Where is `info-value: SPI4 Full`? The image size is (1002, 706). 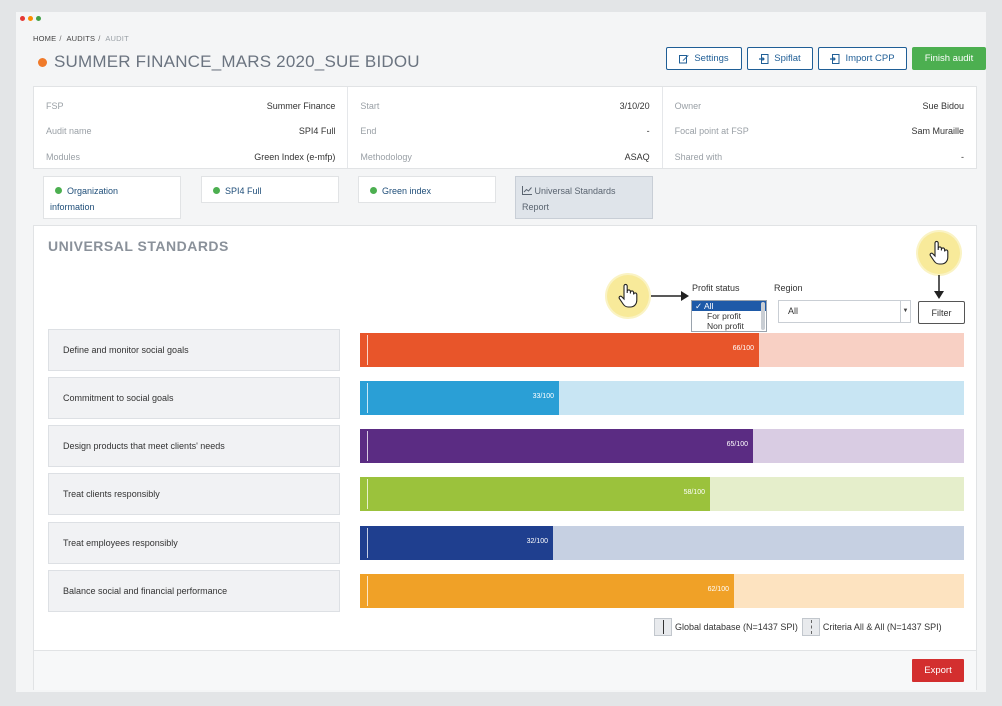
info-value: SPI4 Full is located at coordinates (317, 131).